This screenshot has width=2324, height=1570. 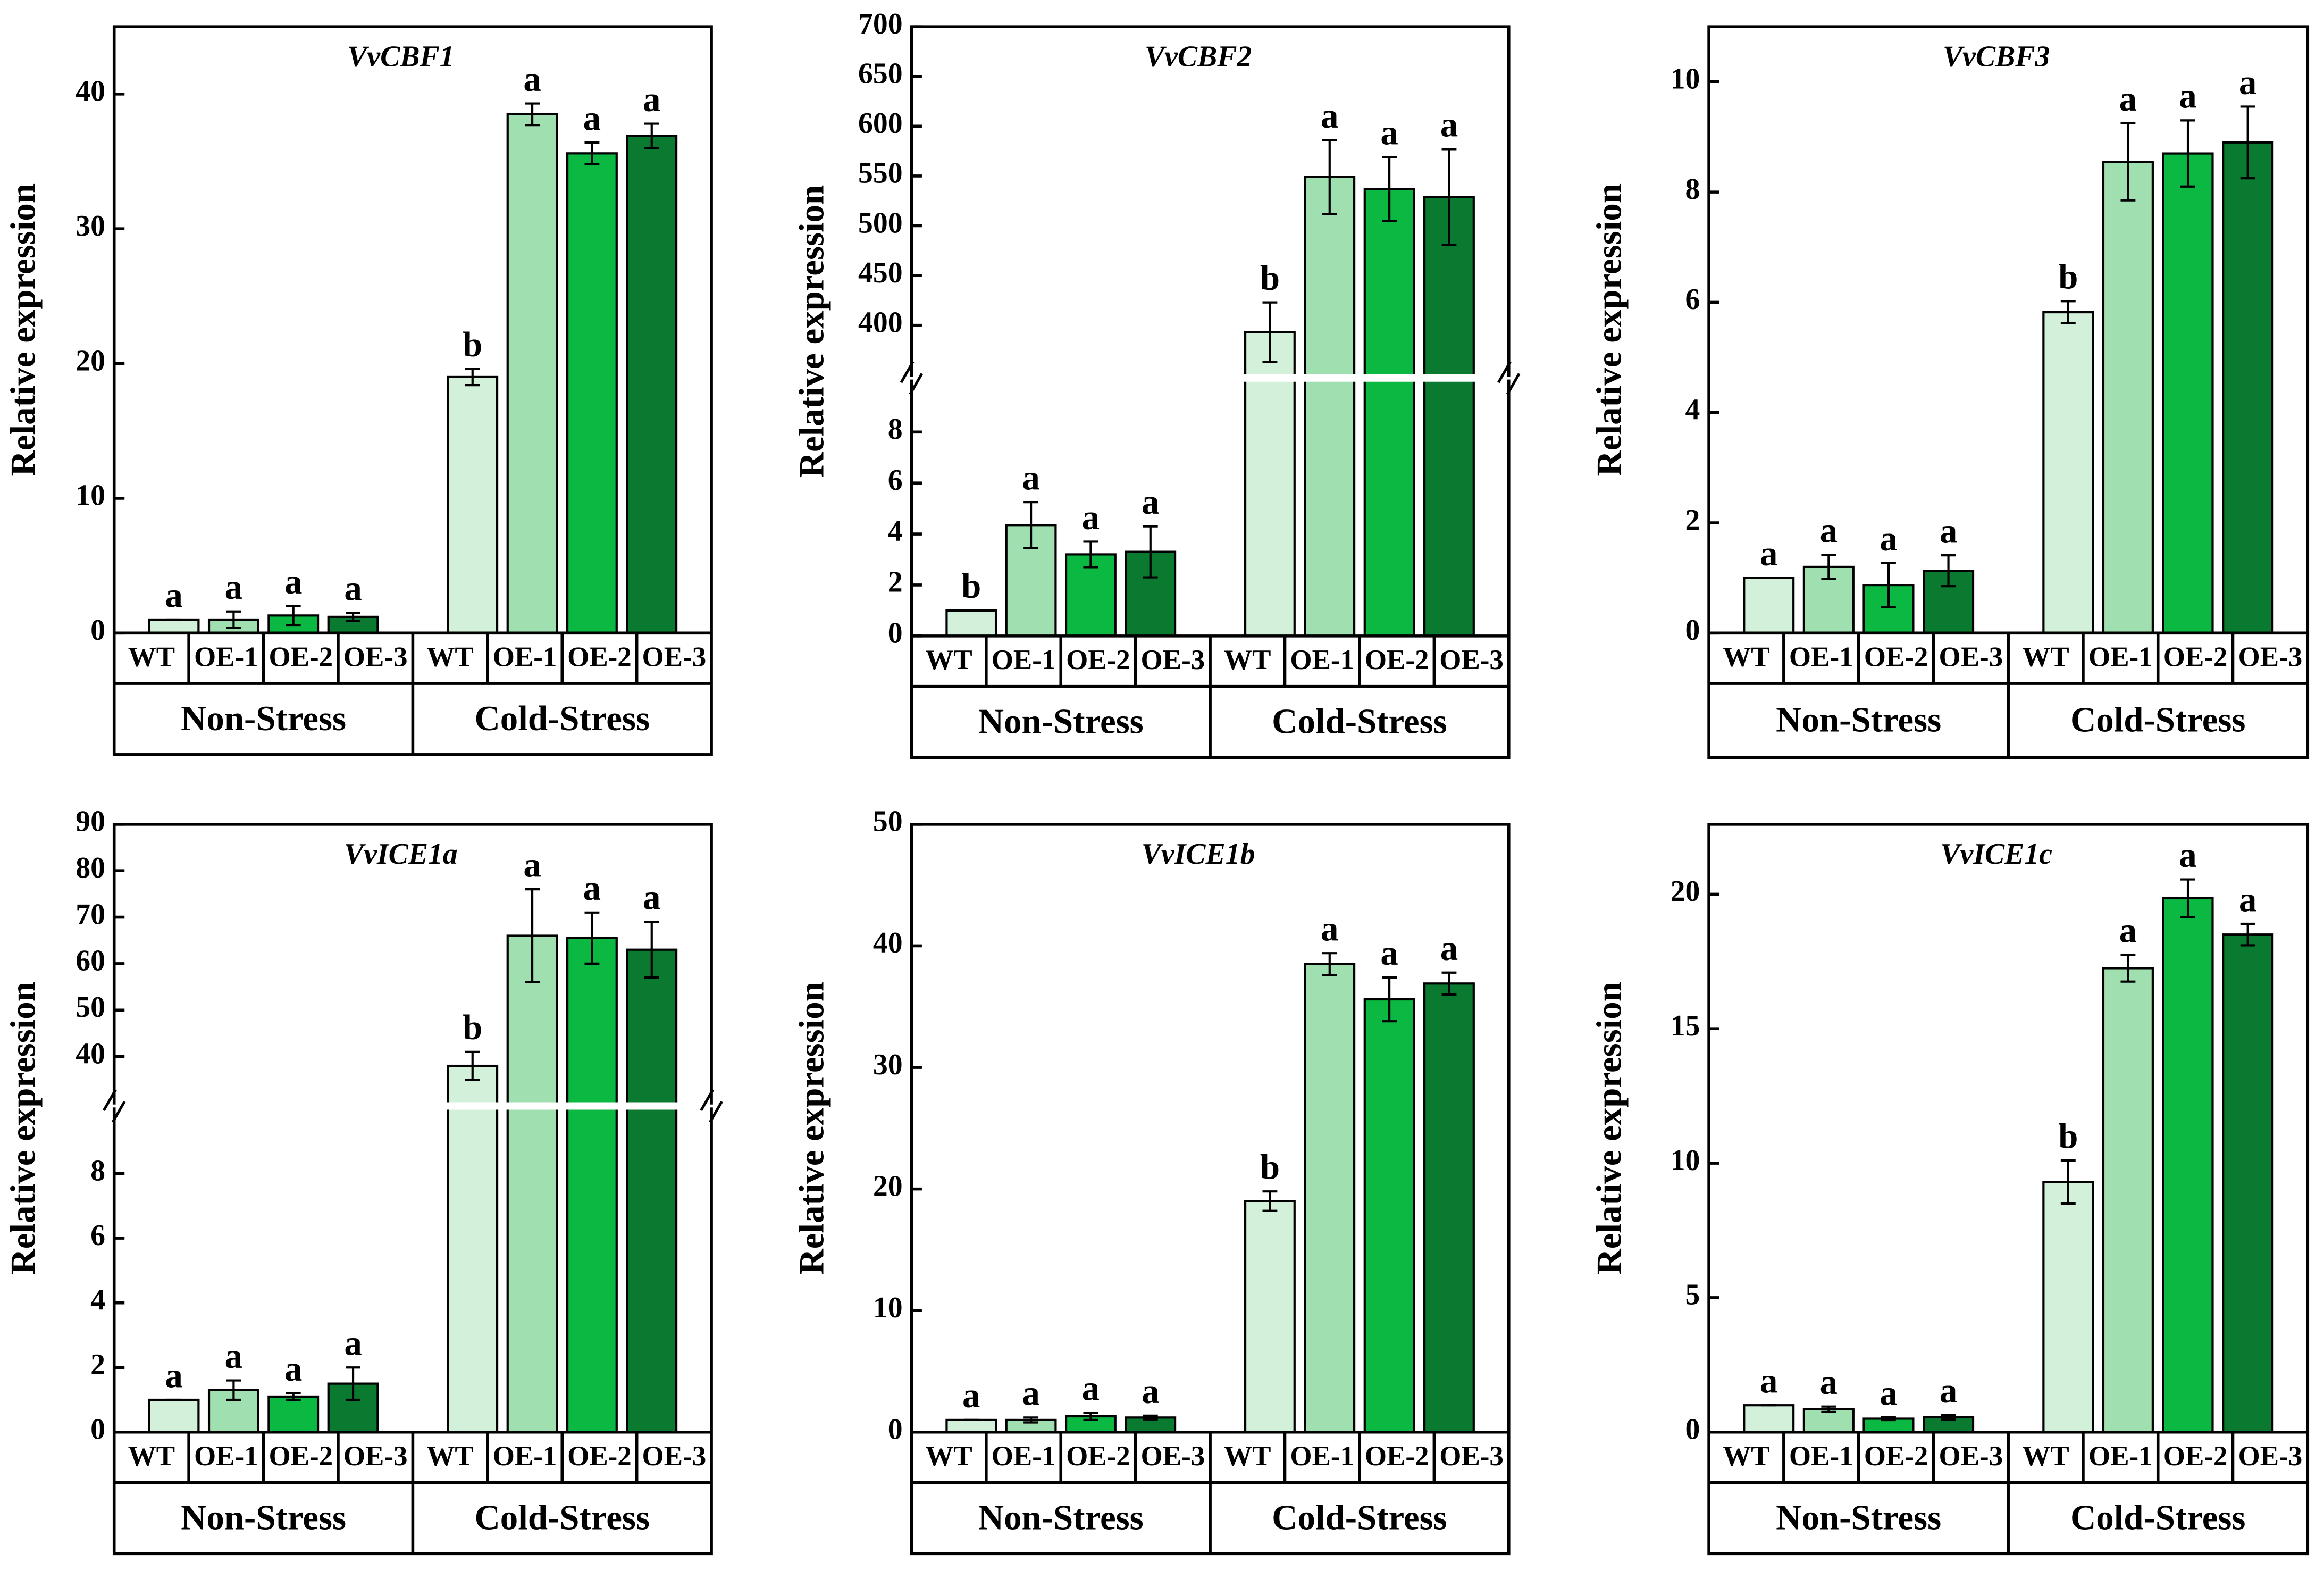 What do you see at coordinates (1693, 1295) in the screenshot?
I see `y-tick-label: 5` at bounding box center [1693, 1295].